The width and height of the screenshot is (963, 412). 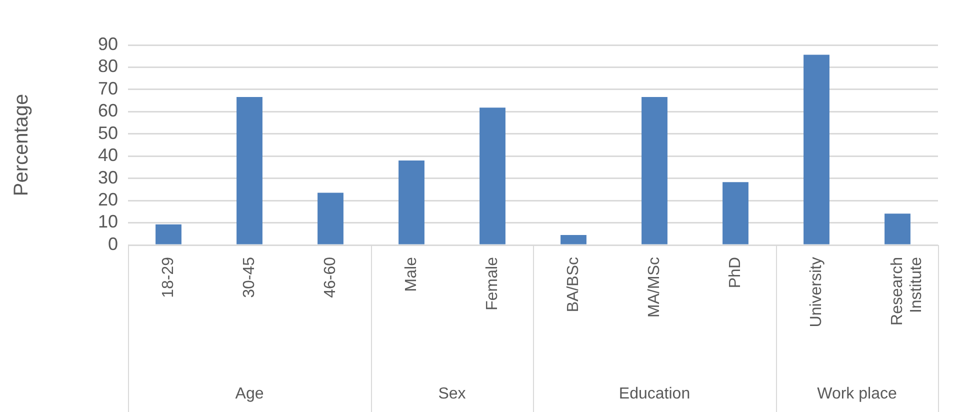 I want to click on text: Education, so click(x=654, y=393).